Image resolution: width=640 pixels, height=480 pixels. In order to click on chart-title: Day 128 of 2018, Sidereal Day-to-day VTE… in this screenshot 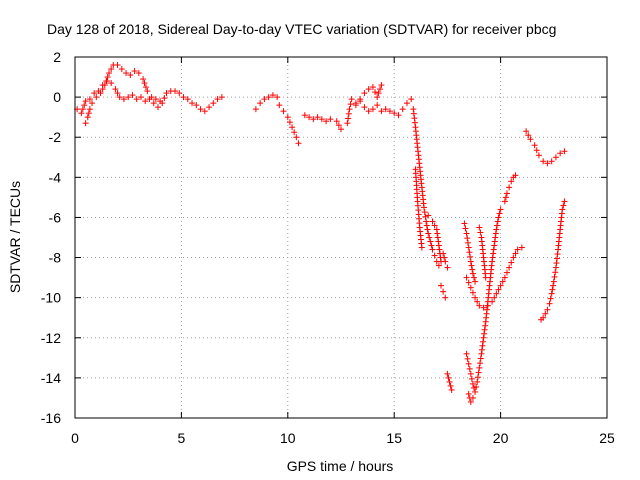, I will do `click(301, 29)`.